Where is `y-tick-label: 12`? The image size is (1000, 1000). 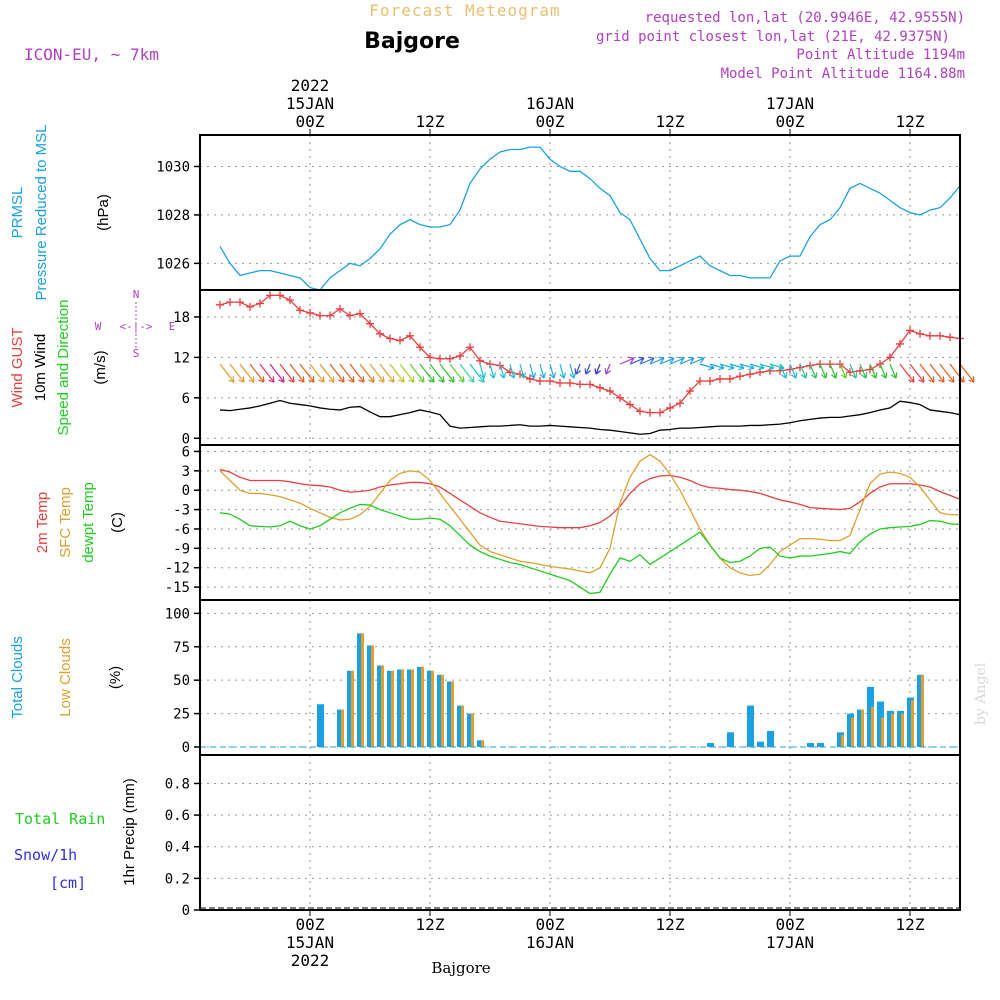 y-tick-label: 12 is located at coordinates (181, 358).